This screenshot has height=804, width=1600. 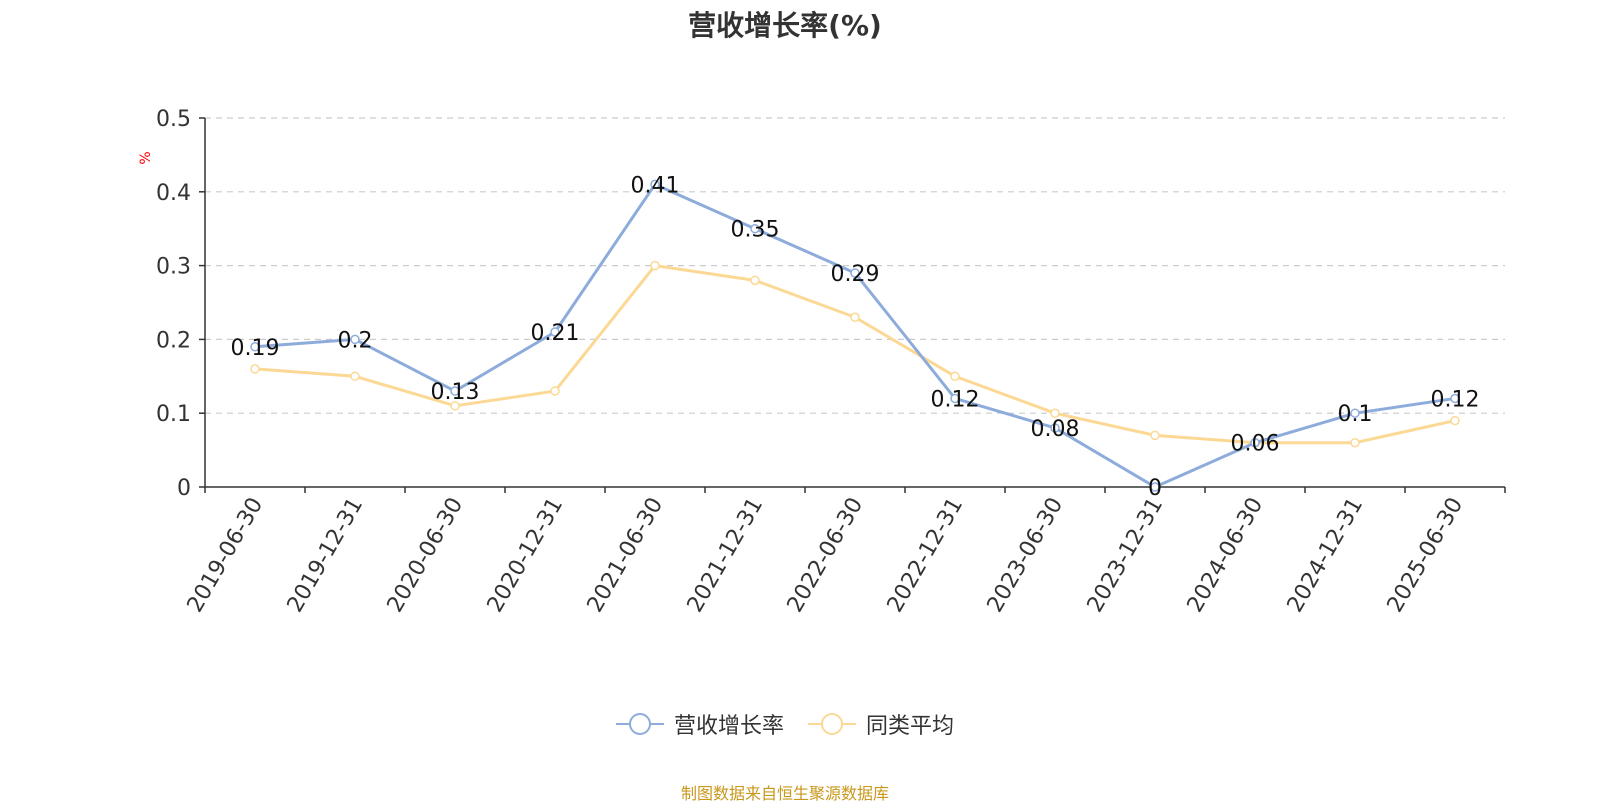 What do you see at coordinates (146, 157) in the screenshot?
I see `y-axis-label: %` at bounding box center [146, 157].